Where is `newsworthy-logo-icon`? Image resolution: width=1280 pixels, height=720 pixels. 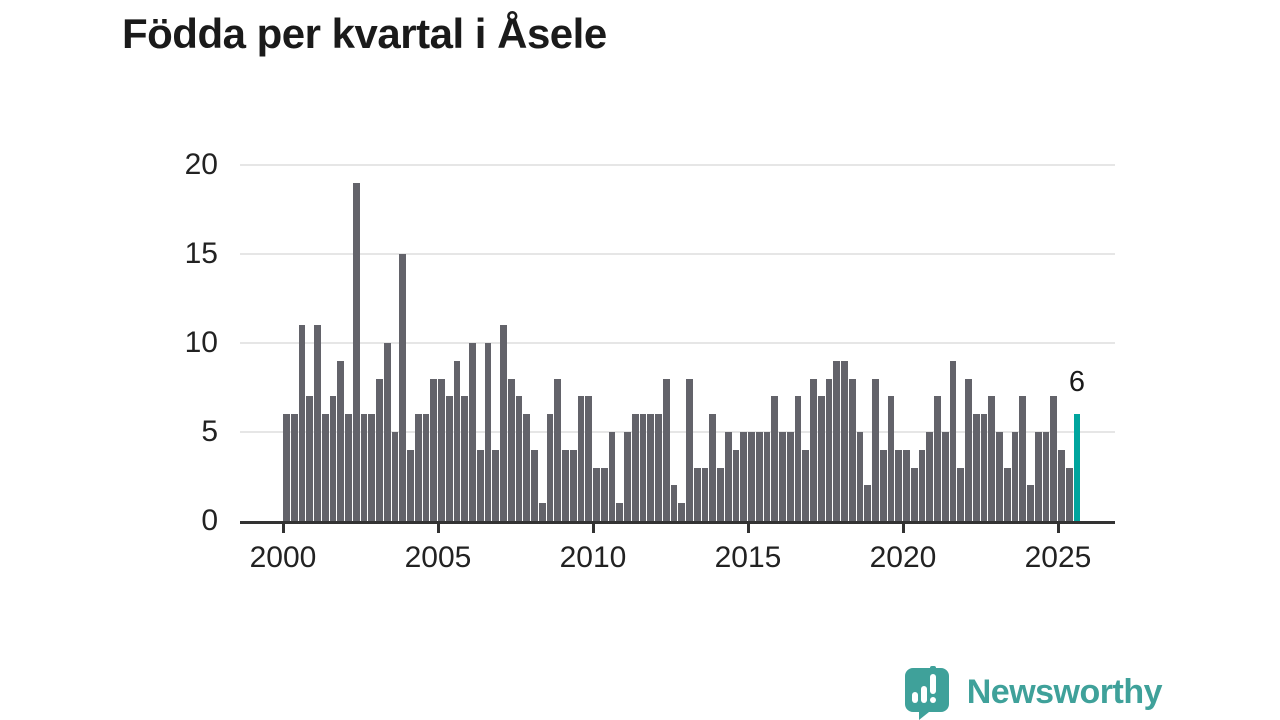 newsworthy-logo-icon is located at coordinates (927, 692).